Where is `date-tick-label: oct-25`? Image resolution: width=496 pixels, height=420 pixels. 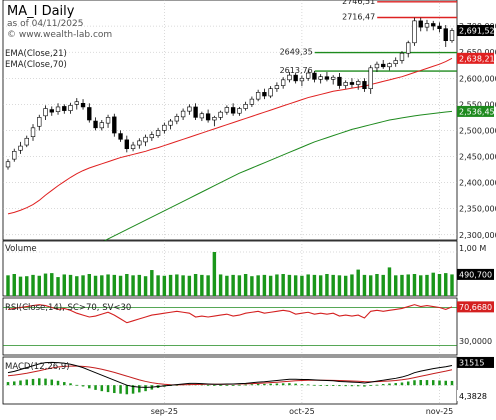 date-tick-label: oct-25 is located at coordinates (302, 411).